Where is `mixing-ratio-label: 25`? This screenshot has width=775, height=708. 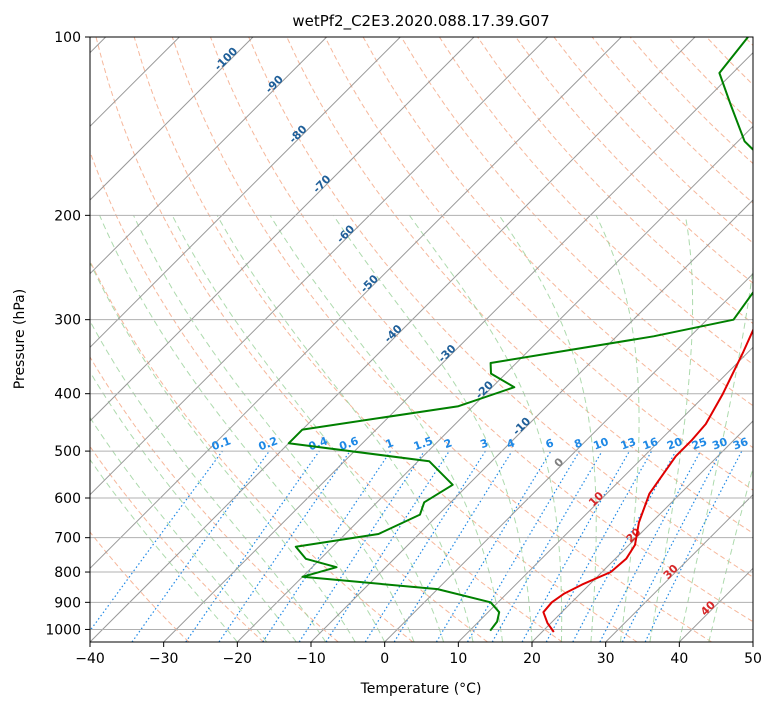
mixing-ratio-label: 25 is located at coordinates (699, 443).